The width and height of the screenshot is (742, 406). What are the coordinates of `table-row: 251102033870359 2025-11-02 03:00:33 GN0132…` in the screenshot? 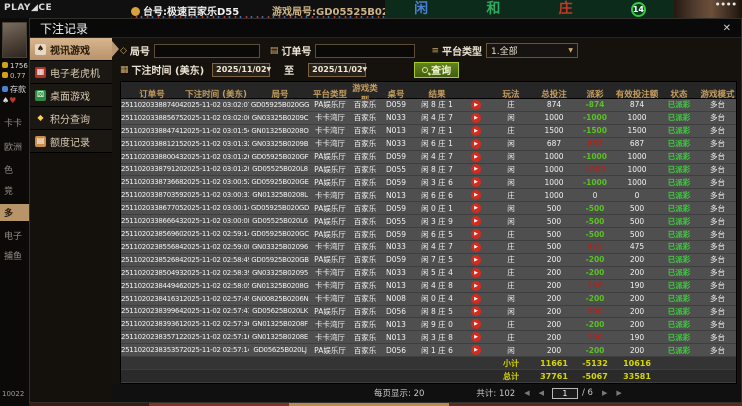 It's located at (428, 196).